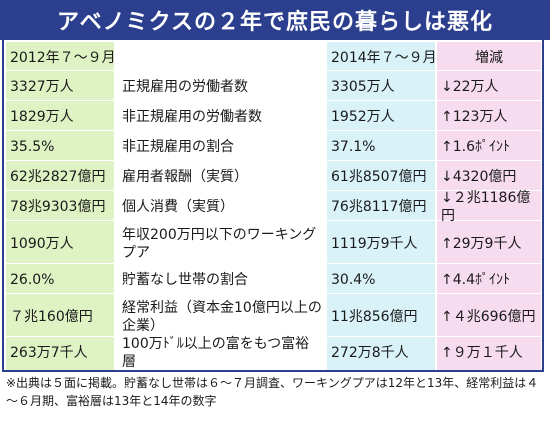 This screenshot has width=550, height=424. What do you see at coordinates (42, 87) in the screenshot?
I see `value-2012: 3327万人` at bounding box center [42, 87].